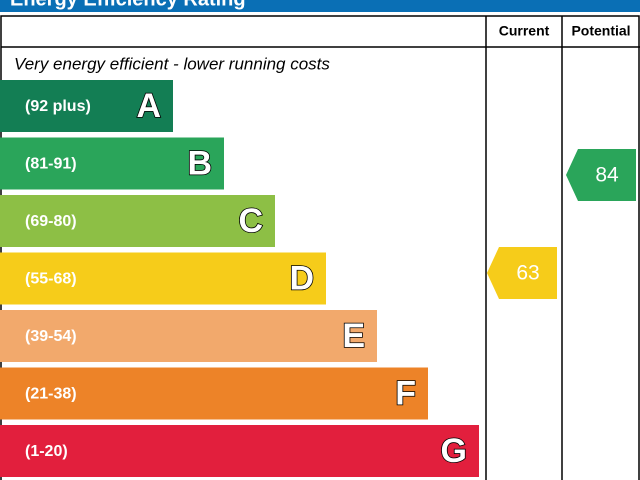  What do you see at coordinates (199, 163) in the screenshot?
I see `band-letter: B` at bounding box center [199, 163].